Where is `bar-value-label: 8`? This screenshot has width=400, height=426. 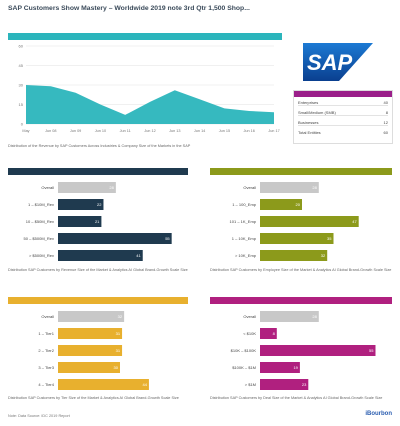 bar-value-label: 8 is located at coordinates (274, 333).